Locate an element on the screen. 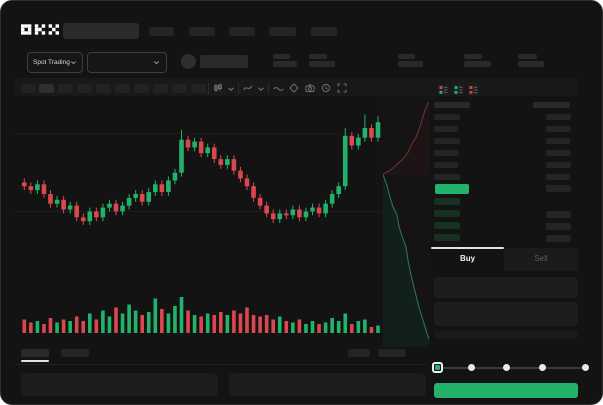 The width and height of the screenshot is (603, 405). slider-handle-fill is located at coordinates (437, 367).